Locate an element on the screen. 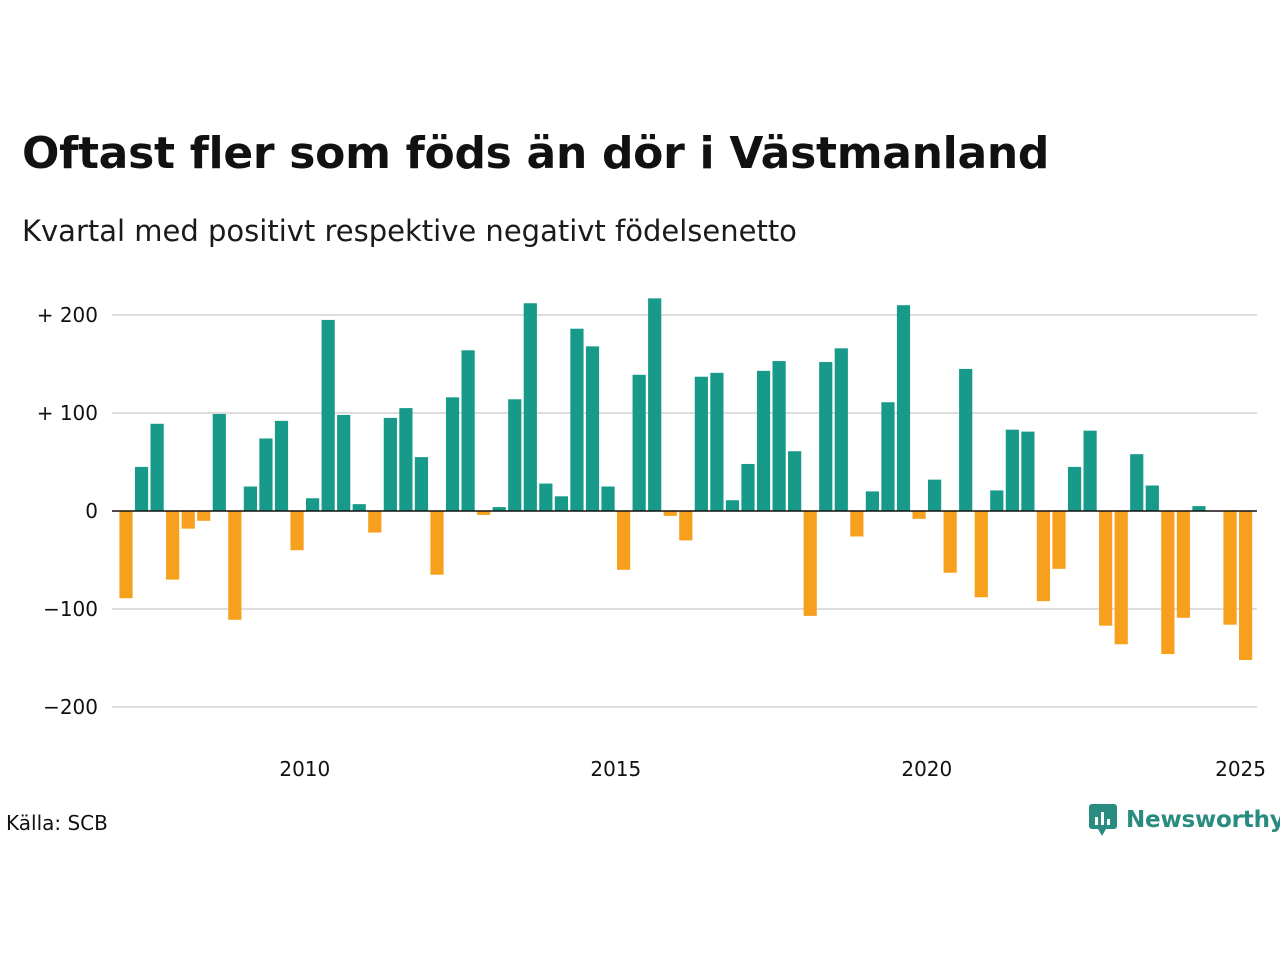 This screenshot has height=960, width=1280. x-tick-label: 2015 is located at coordinates (615, 769).